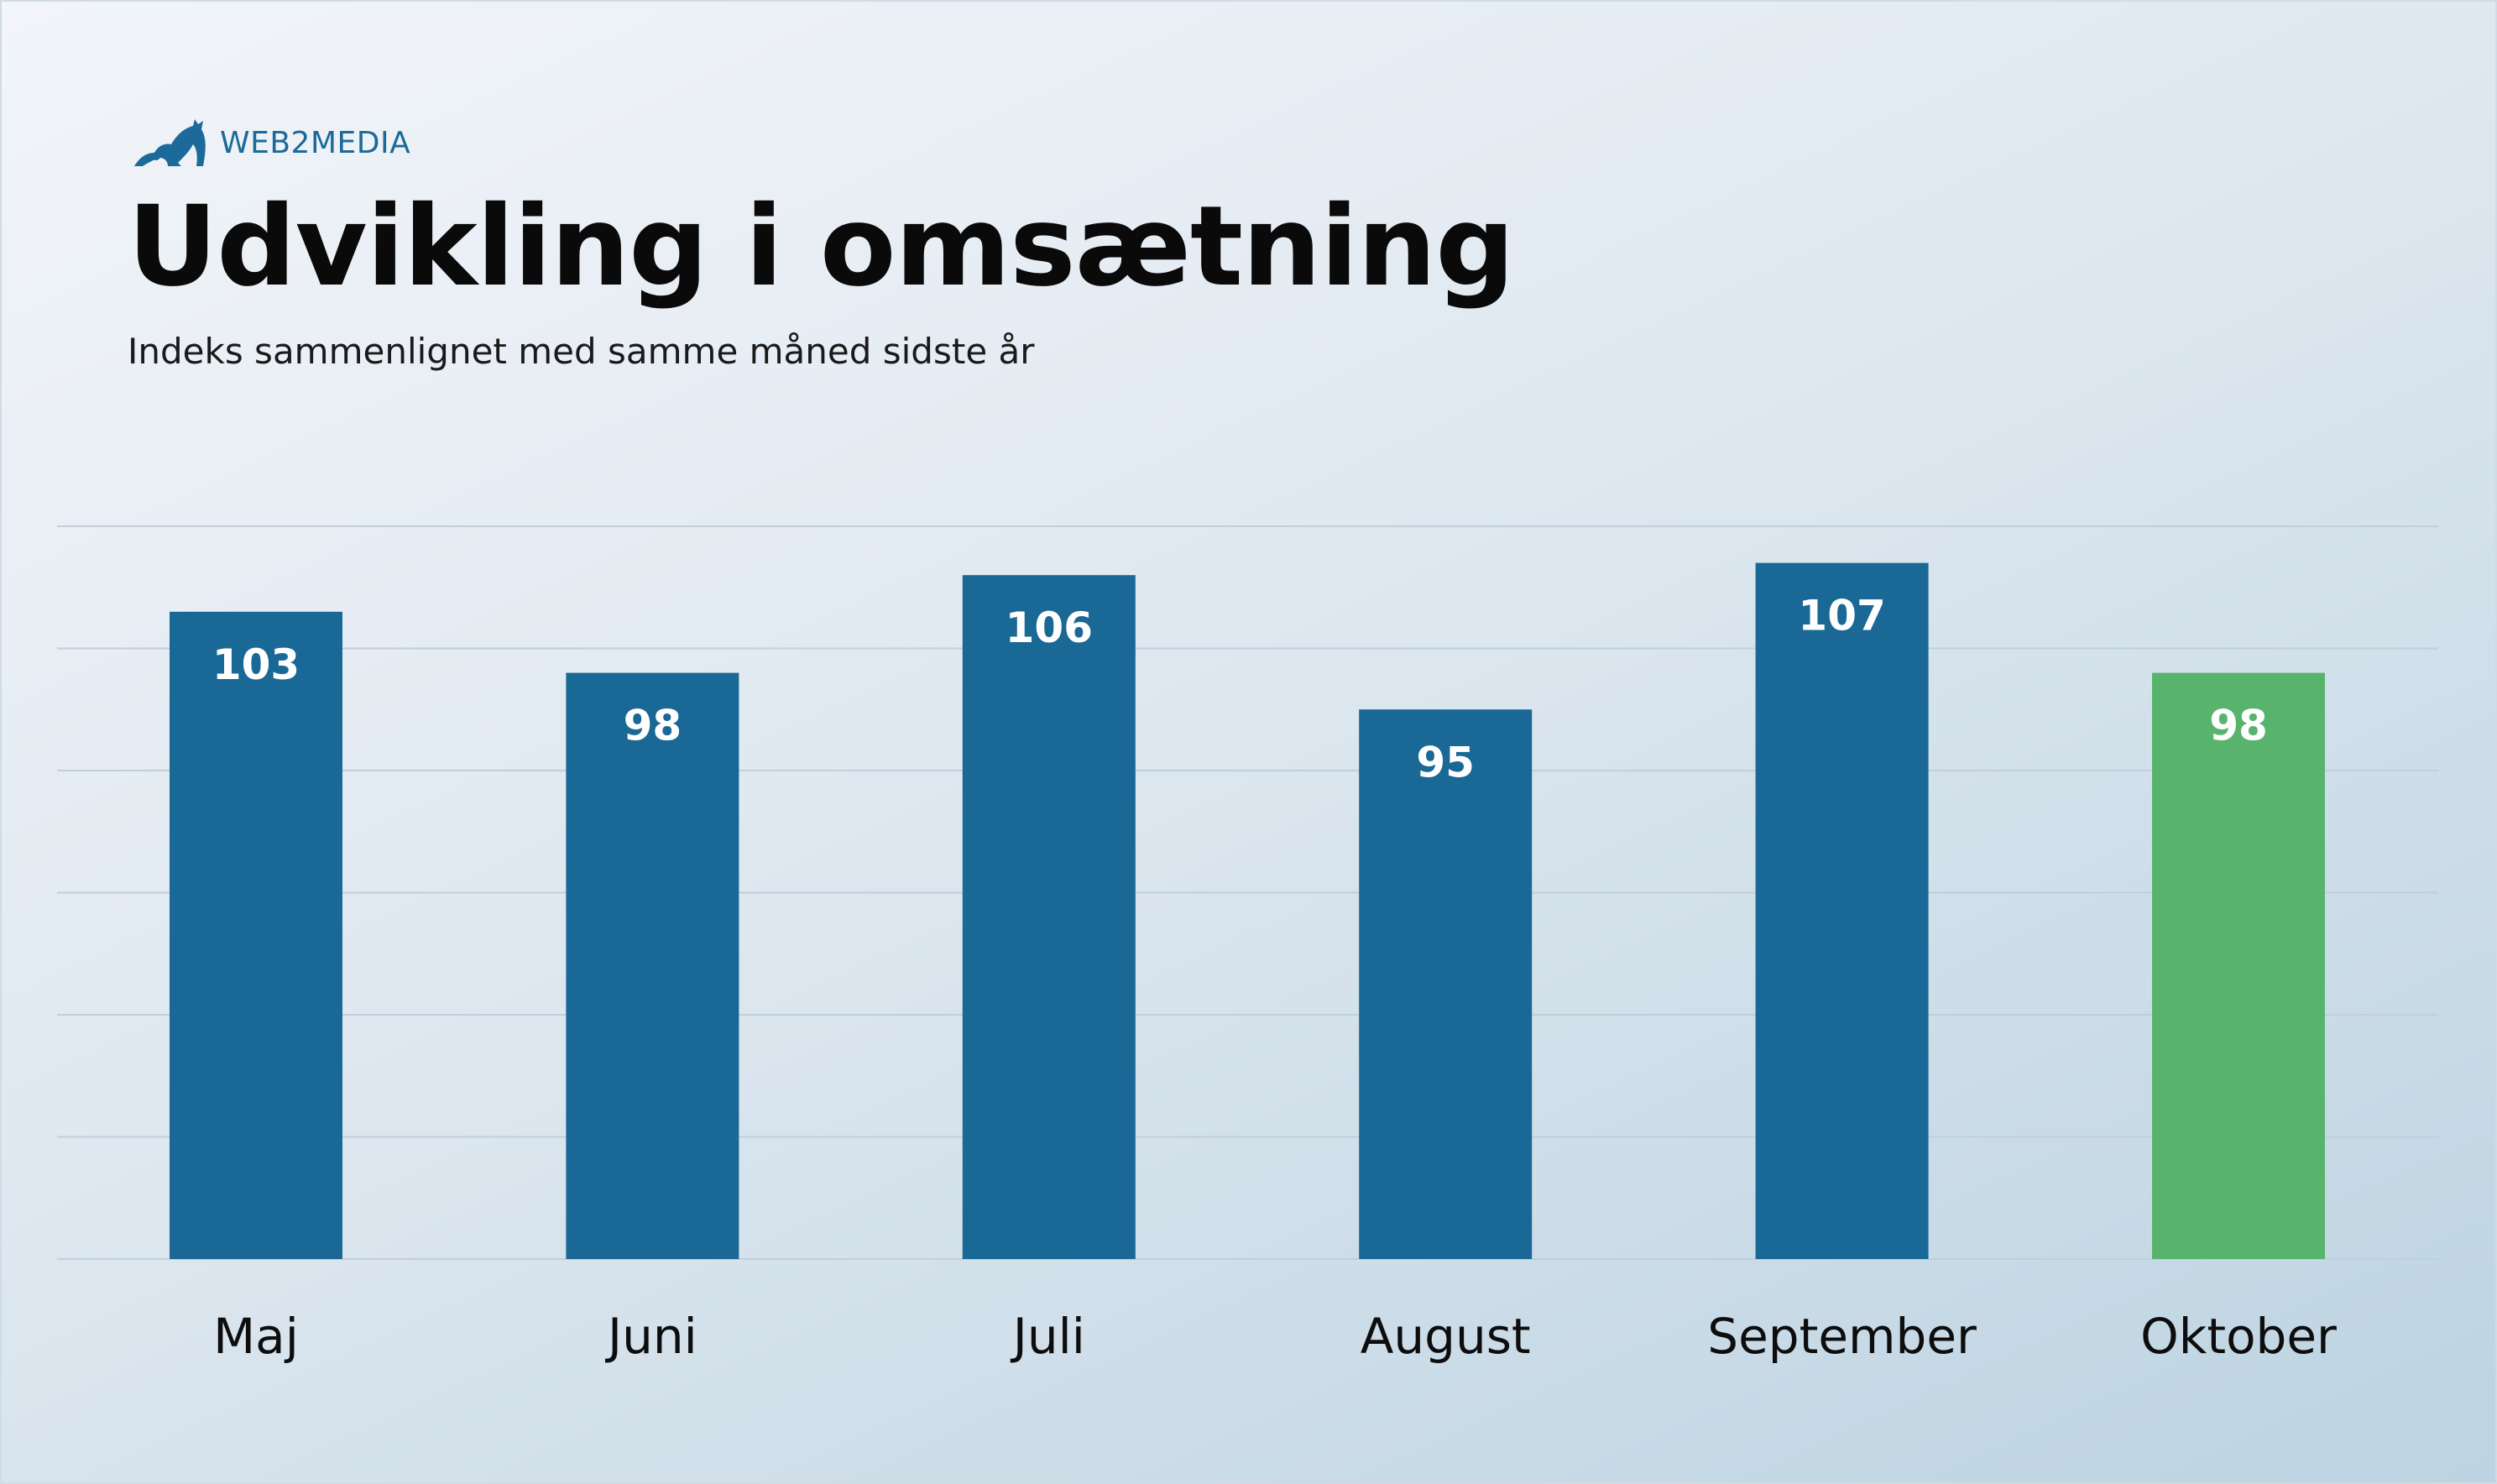 The width and height of the screenshot is (2497, 1484). I want to click on data-label-maj: 103, so click(256, 664).